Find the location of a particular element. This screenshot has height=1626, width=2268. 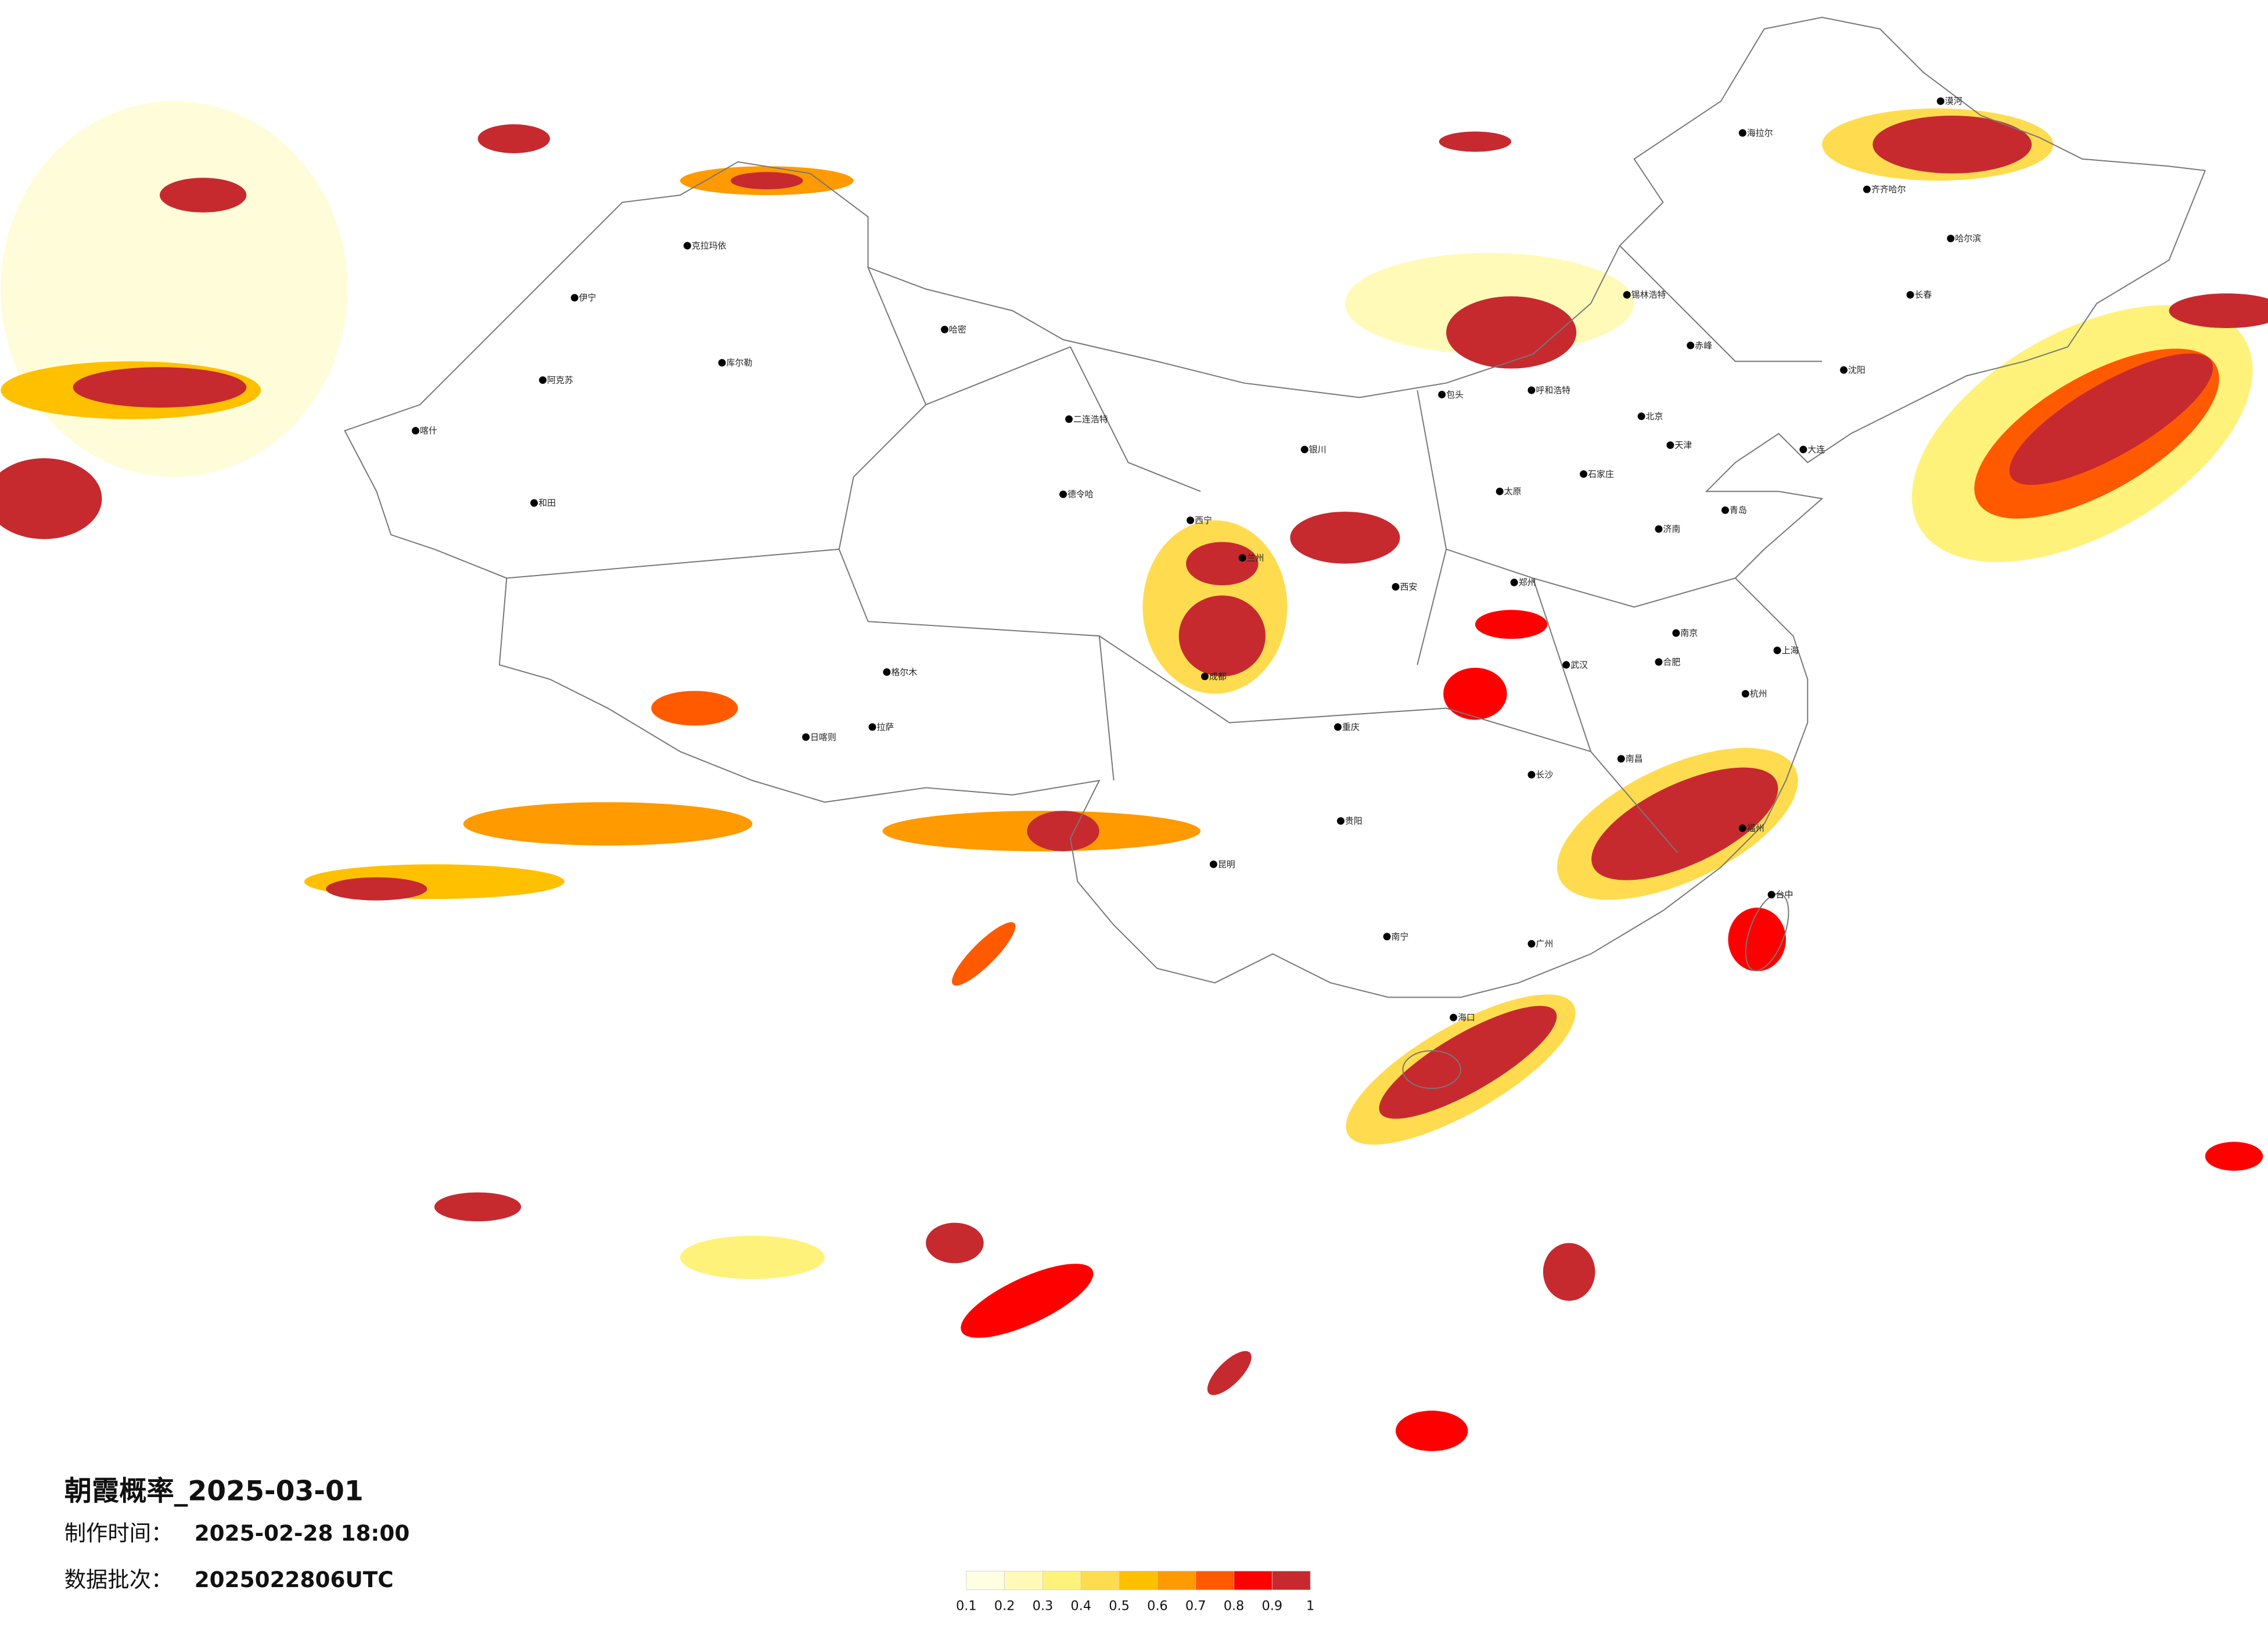

city-label: 喀什 is located at coordinates (428, 431).